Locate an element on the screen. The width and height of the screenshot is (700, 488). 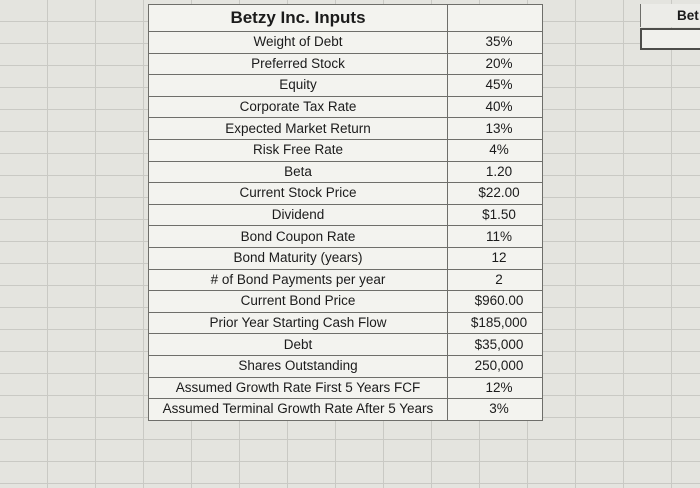
row-label: Prior Year Starting Cash Flow is located at coordinates (298, 323).